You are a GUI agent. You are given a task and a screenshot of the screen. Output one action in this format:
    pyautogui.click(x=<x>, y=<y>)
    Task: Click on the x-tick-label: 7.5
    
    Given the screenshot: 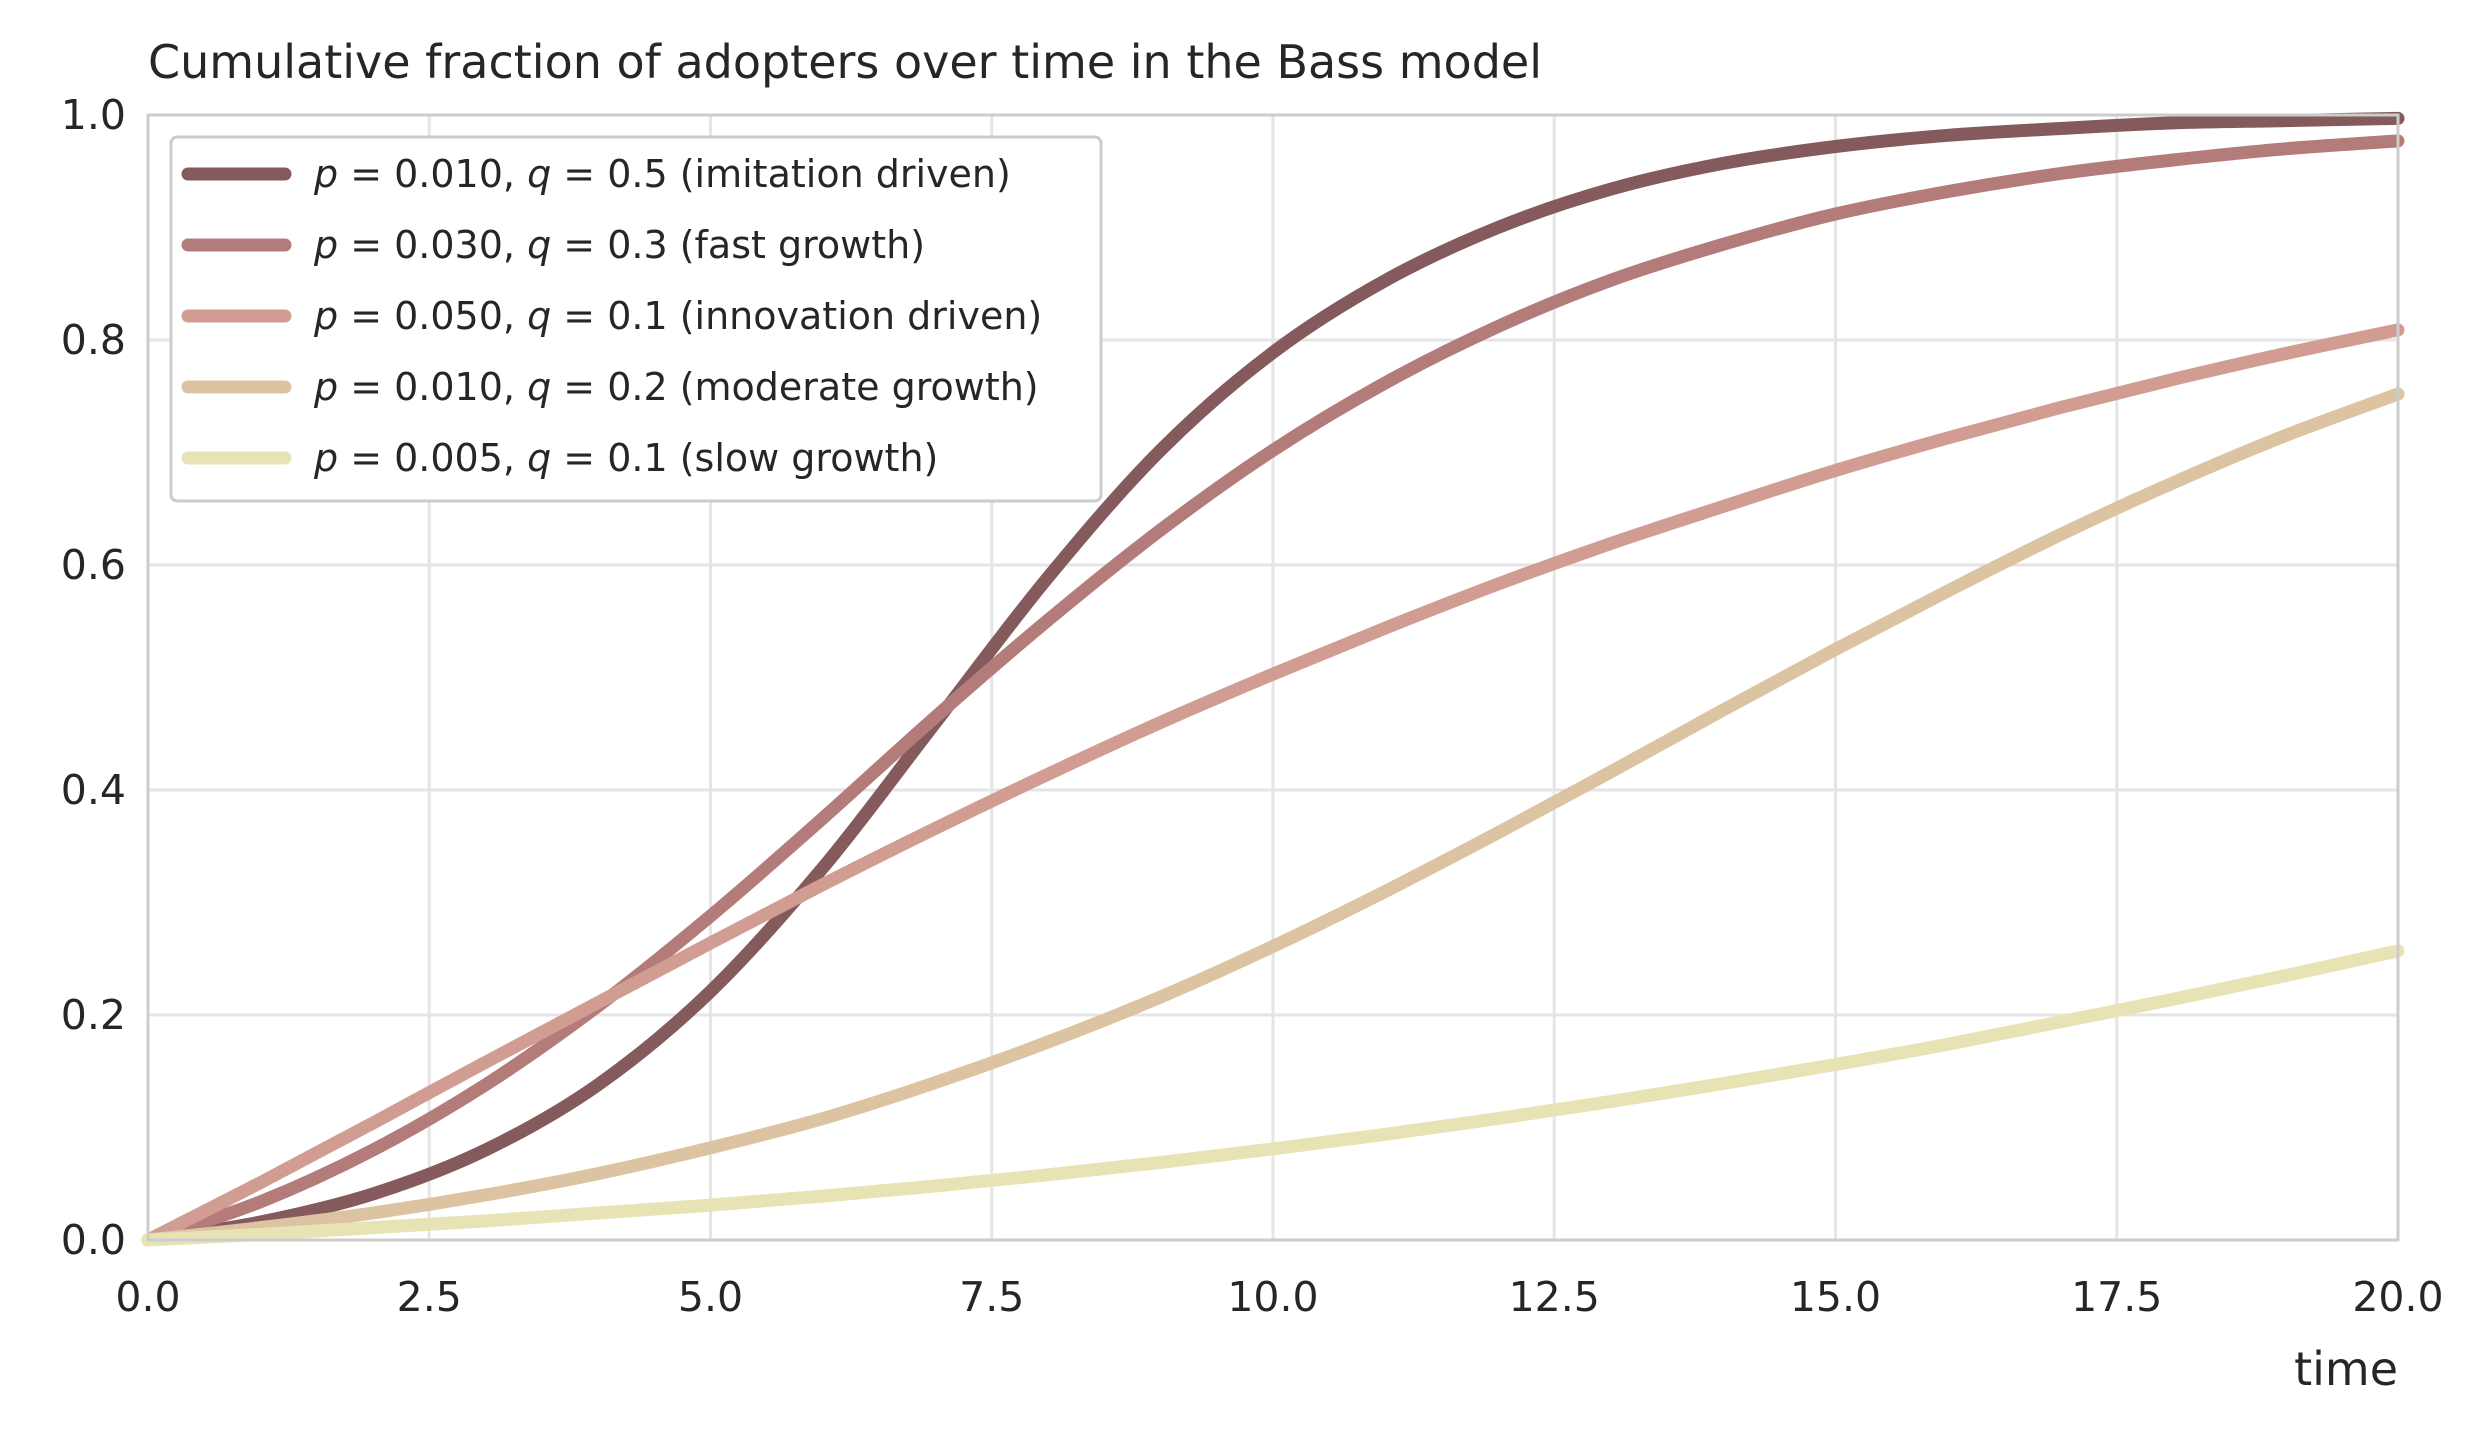 What is the action you would take?
    pyautogui.click(x=991, y=1297)
    